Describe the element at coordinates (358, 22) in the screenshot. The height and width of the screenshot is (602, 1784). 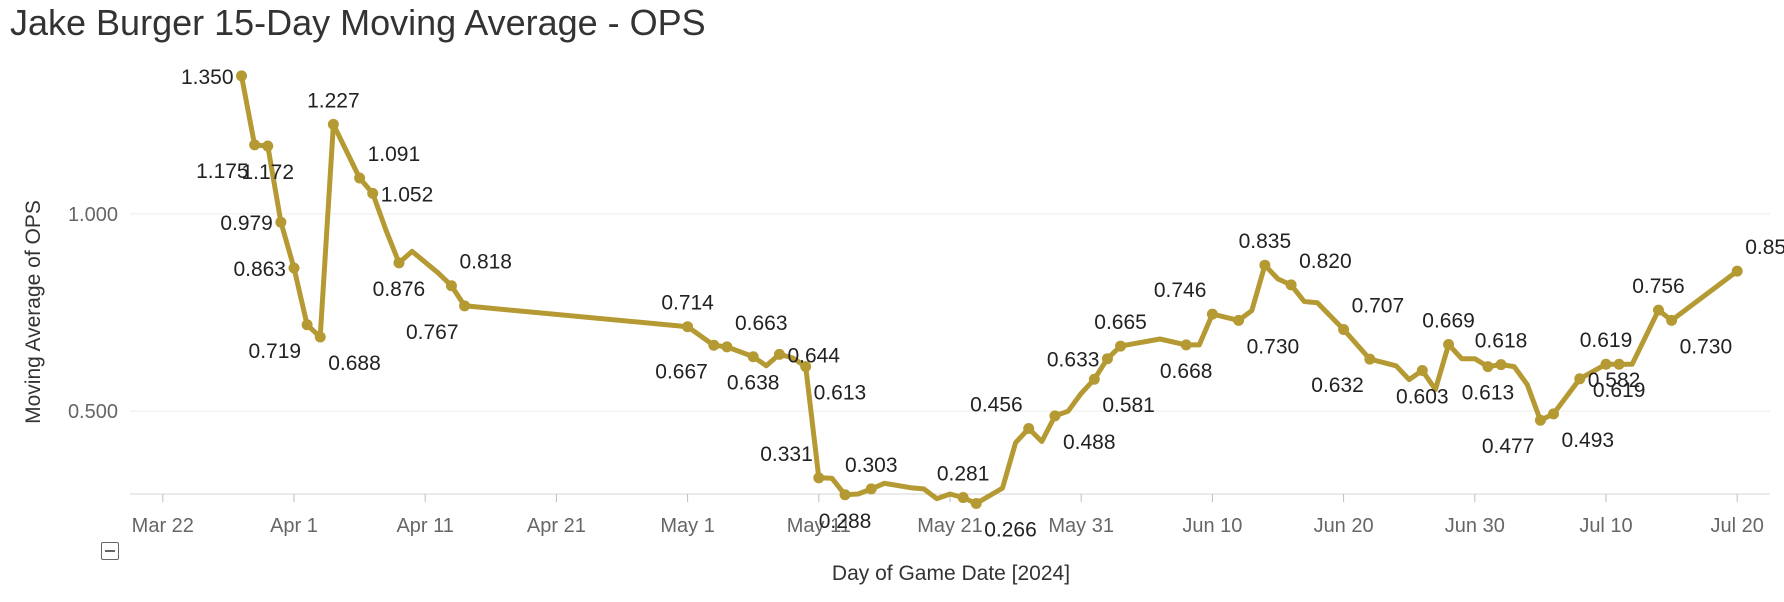
I see `chart-title: Jake Burger 15-Day Moving Average - OPS` at that location.